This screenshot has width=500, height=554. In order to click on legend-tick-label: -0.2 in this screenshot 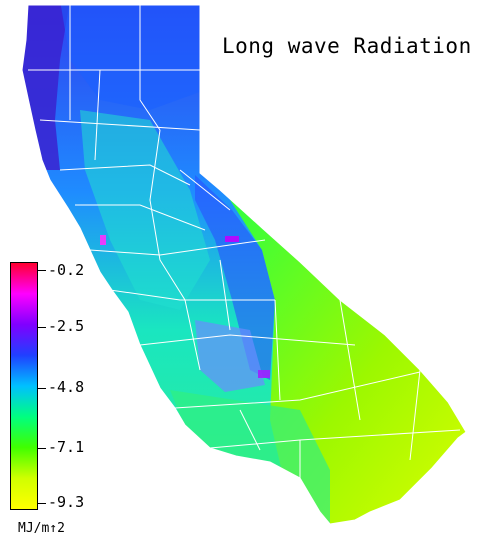, I will do `click(66, 270)`.